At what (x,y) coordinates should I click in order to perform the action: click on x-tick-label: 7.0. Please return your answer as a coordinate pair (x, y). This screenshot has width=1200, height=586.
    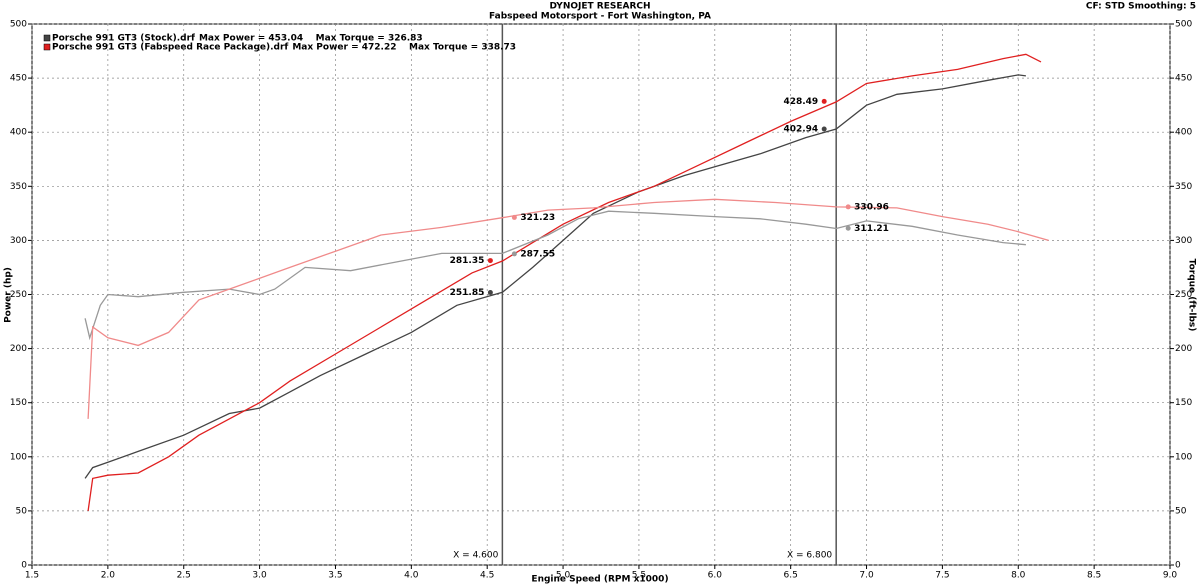
    Looking at the image, I should click on (866, 576).